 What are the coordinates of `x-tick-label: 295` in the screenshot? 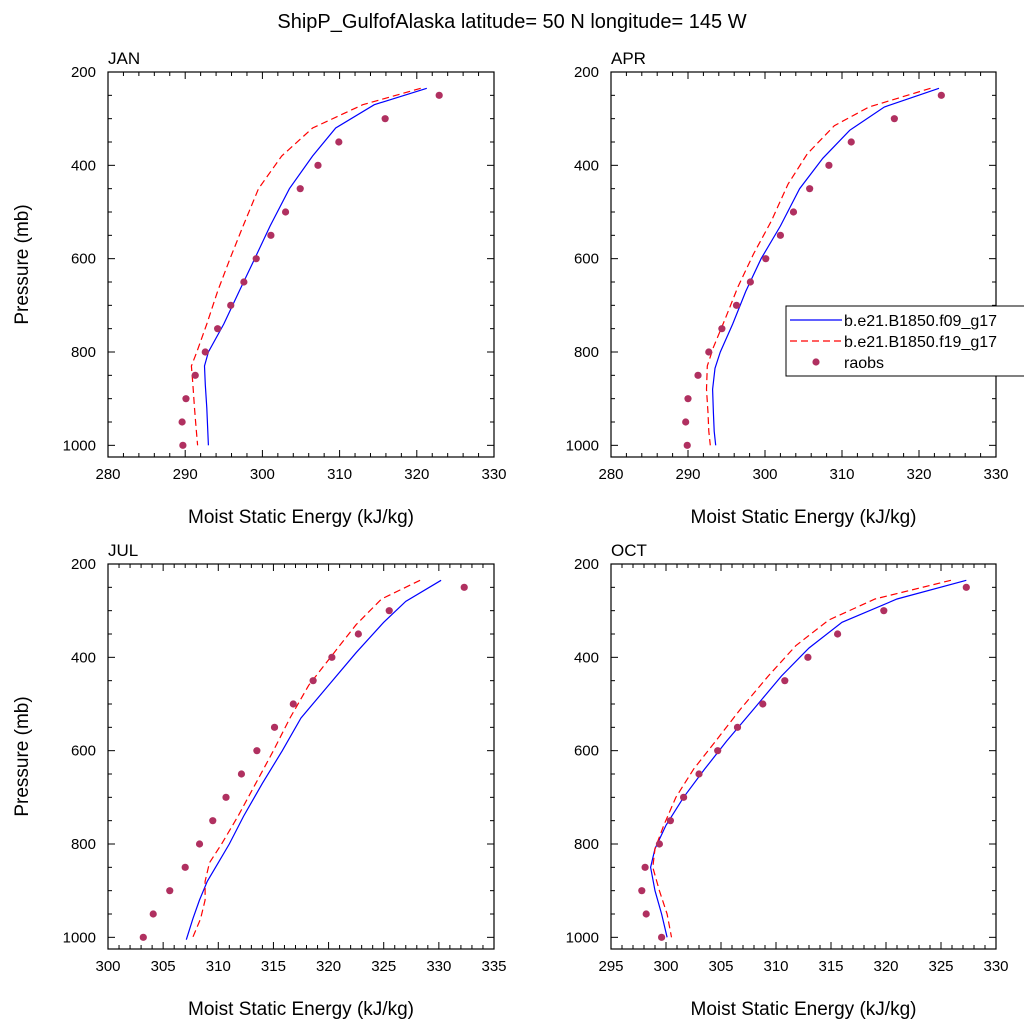 It's located at (610, 966).